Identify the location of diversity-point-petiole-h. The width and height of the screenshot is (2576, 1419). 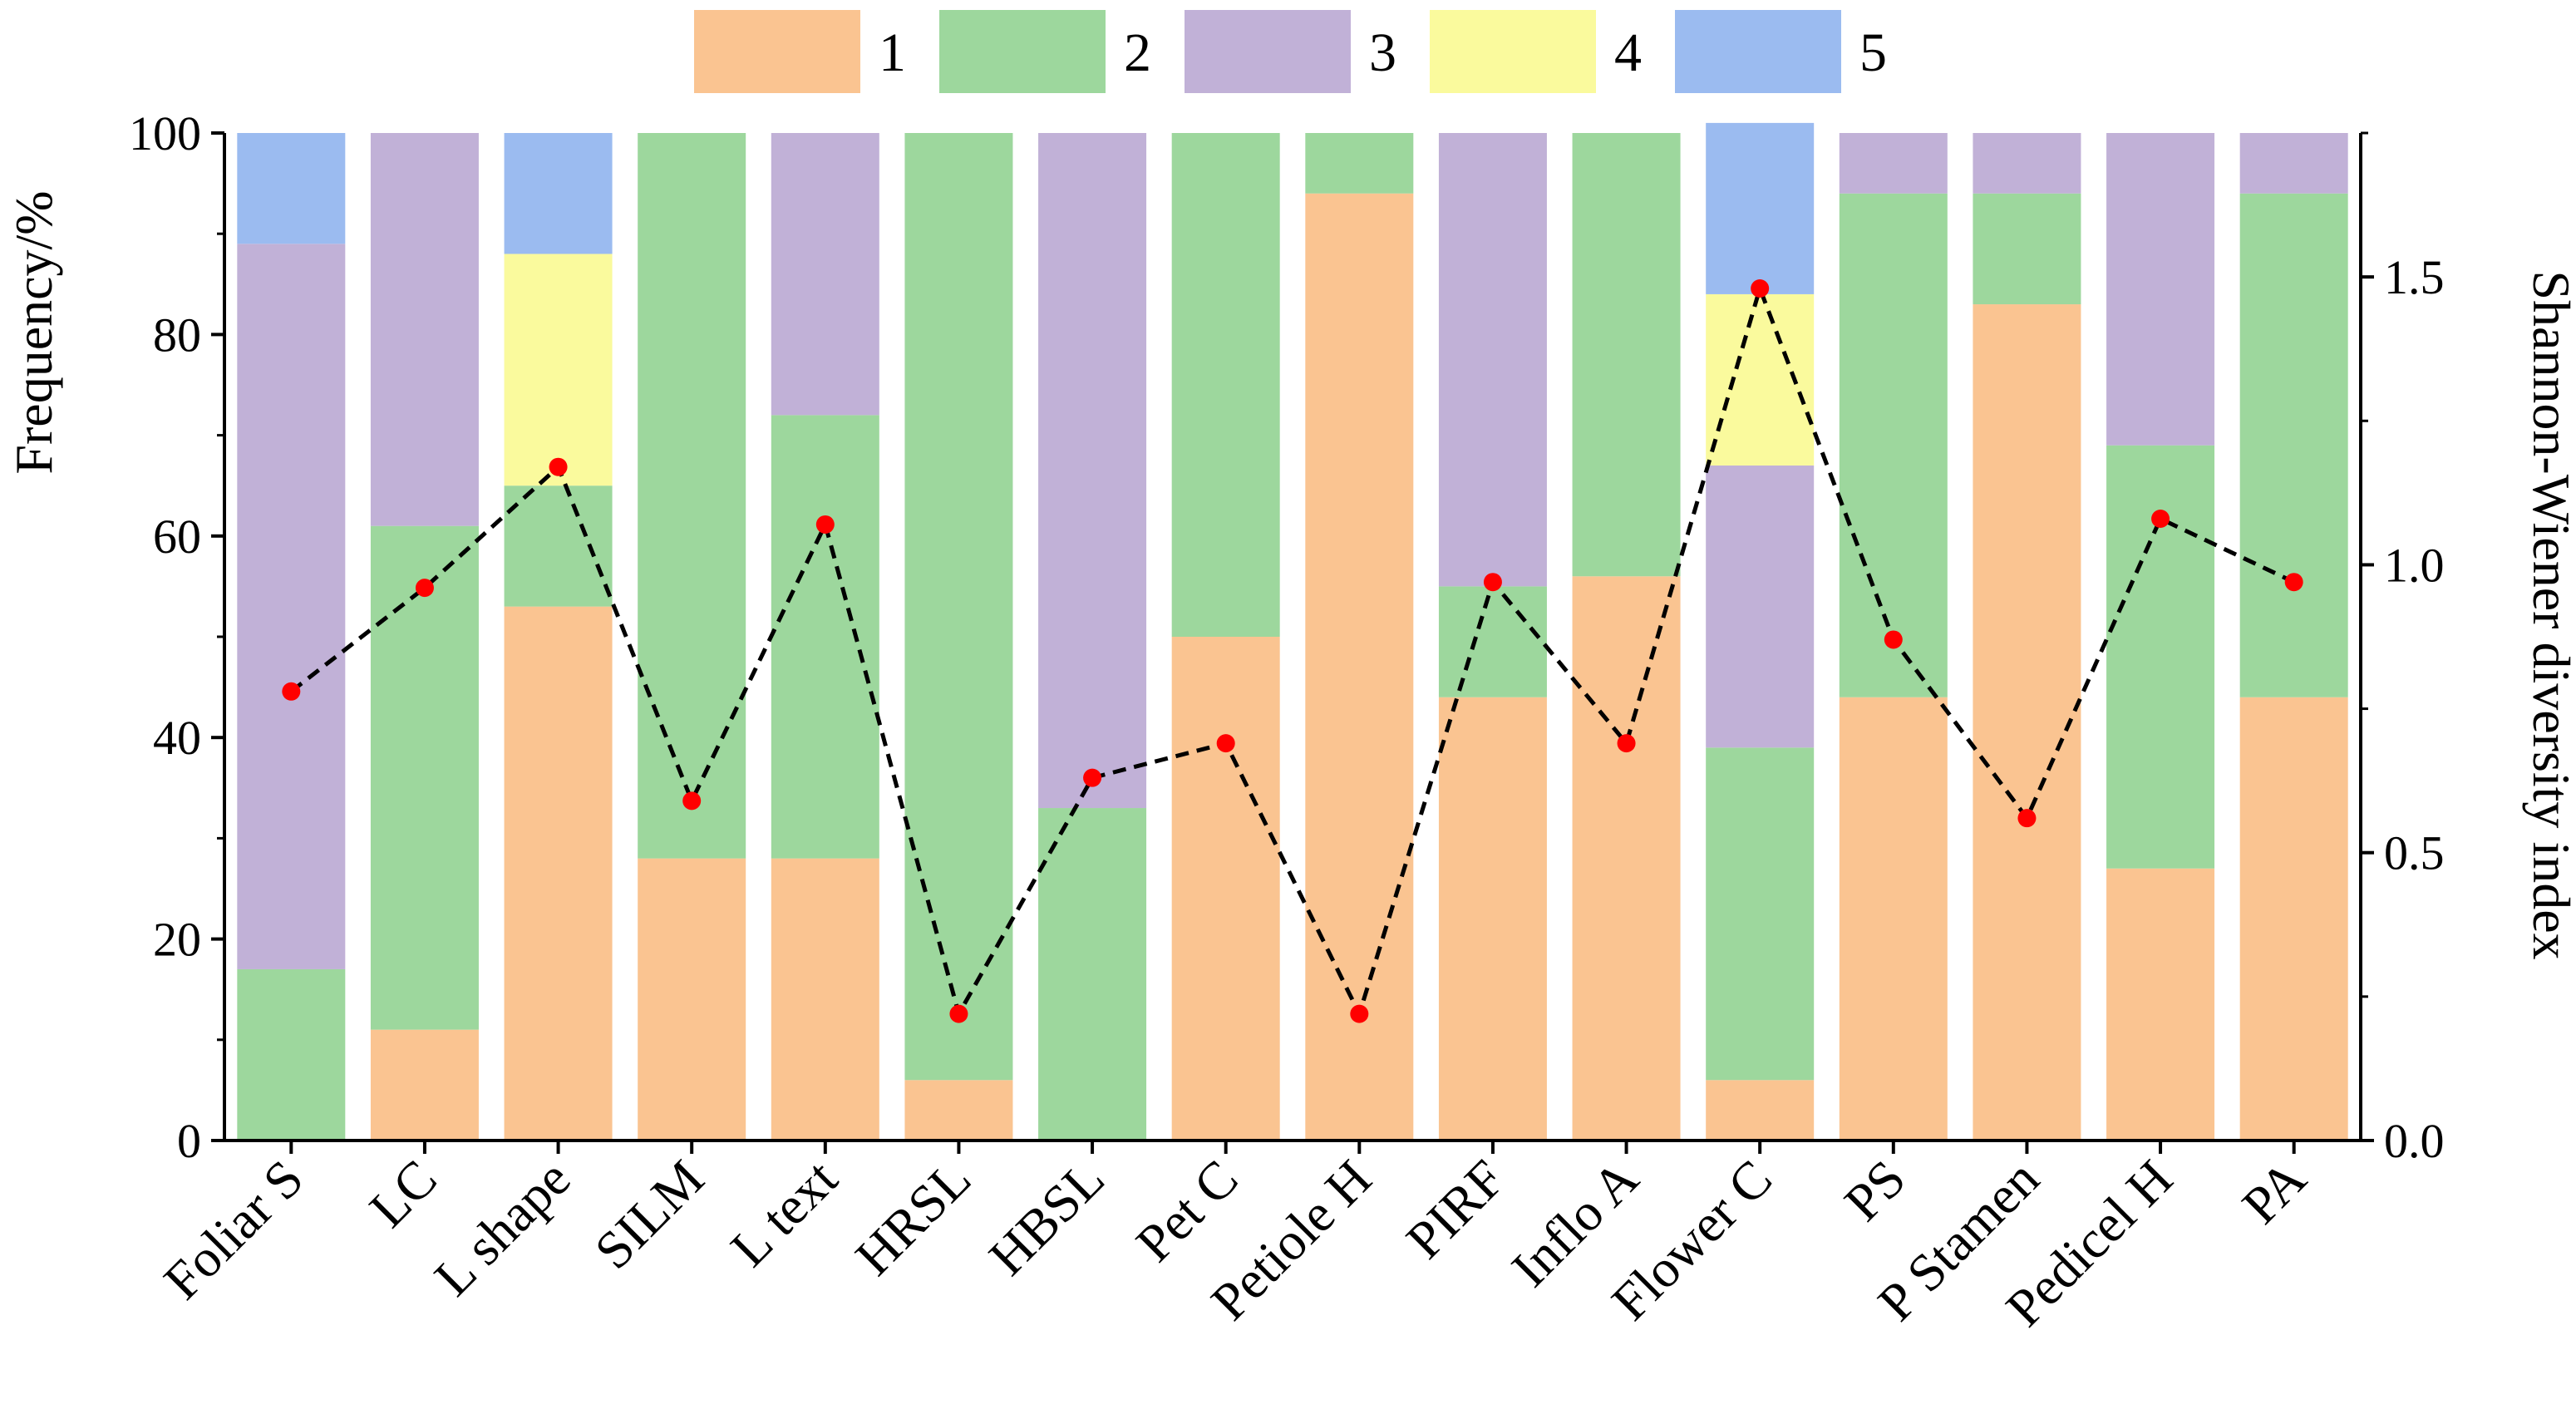
(1359, 1014).